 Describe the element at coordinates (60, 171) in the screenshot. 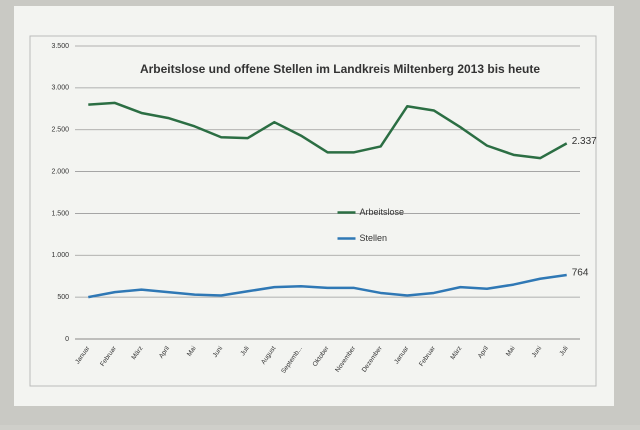

I see `y-tick-label: 2.000` at that location.